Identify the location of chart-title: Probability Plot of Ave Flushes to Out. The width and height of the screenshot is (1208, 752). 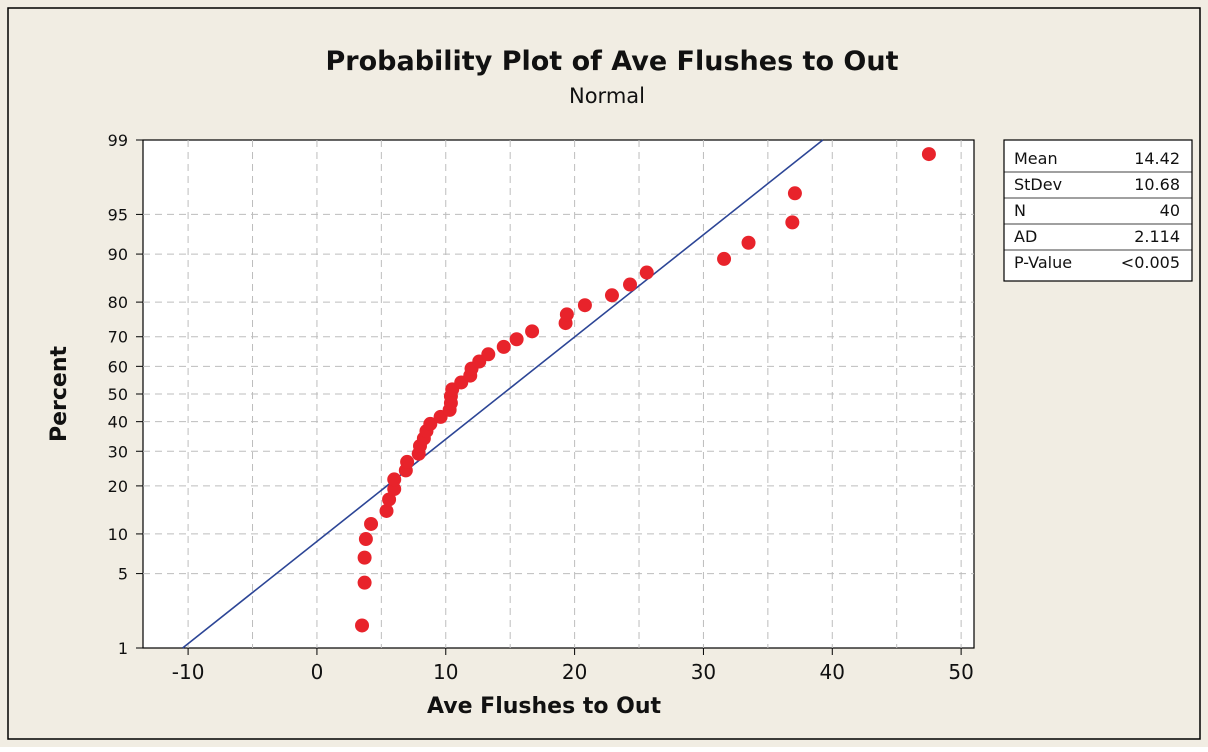
(612, 61).